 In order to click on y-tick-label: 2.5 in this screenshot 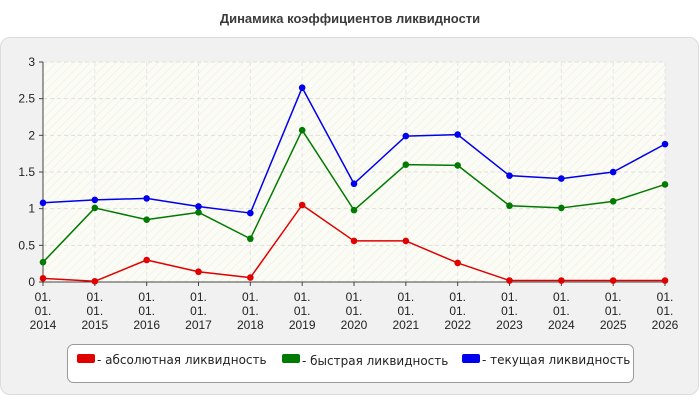, I will do `click(26, 99)`.